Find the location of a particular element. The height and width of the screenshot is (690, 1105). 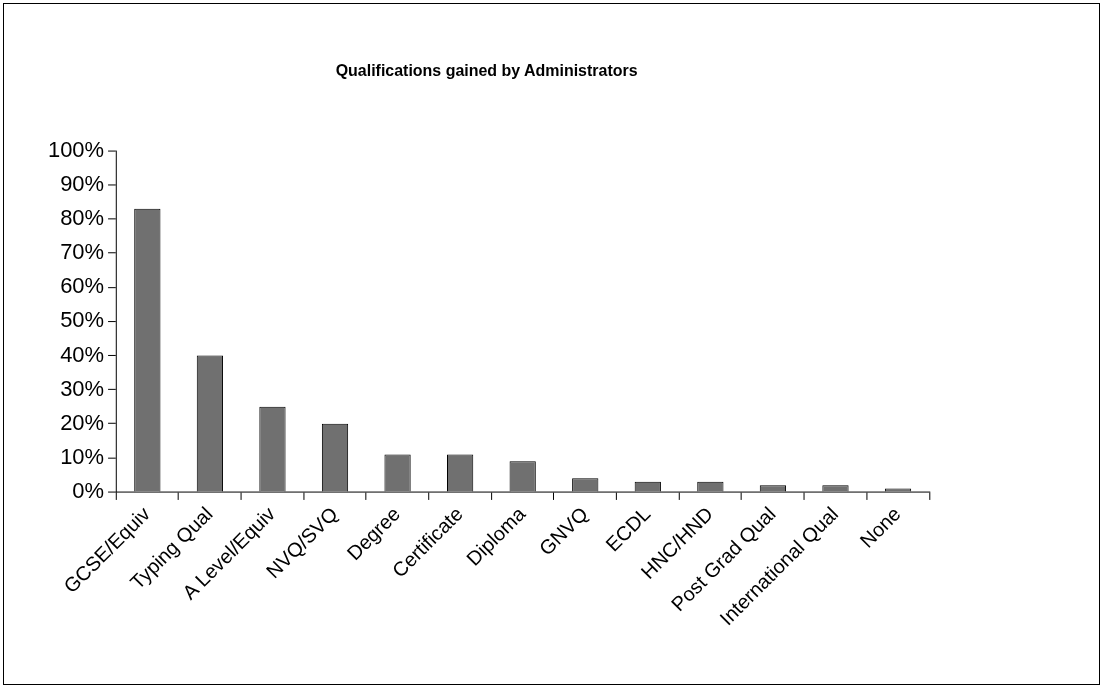

y-tick-label: 40% is located at coordinates (82, 354).